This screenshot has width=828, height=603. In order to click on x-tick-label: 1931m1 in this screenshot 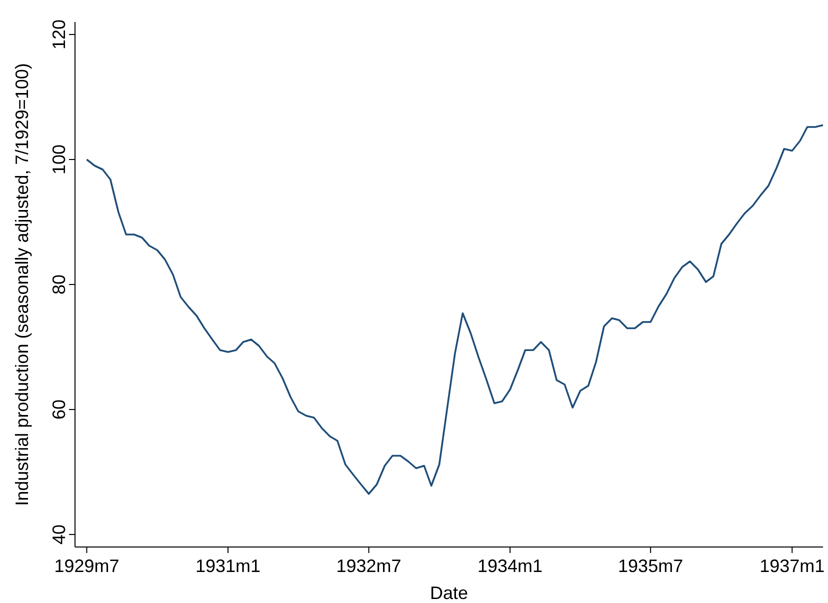, I will do `click(228, 566)`.